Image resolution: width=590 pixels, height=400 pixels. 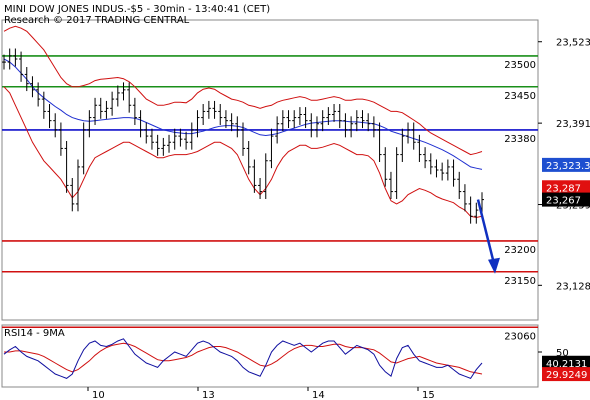 I want to click on x-tick-label-0: 10, so click(x=98, y=395).